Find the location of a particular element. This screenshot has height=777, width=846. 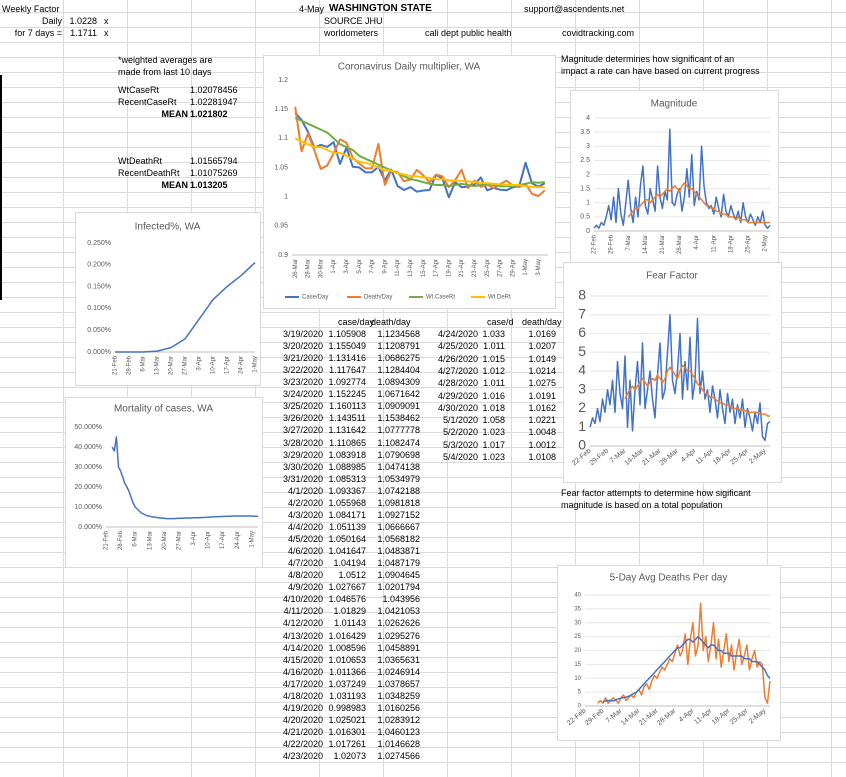

table-cell: 1.018 is located at coordinates (493, 407).